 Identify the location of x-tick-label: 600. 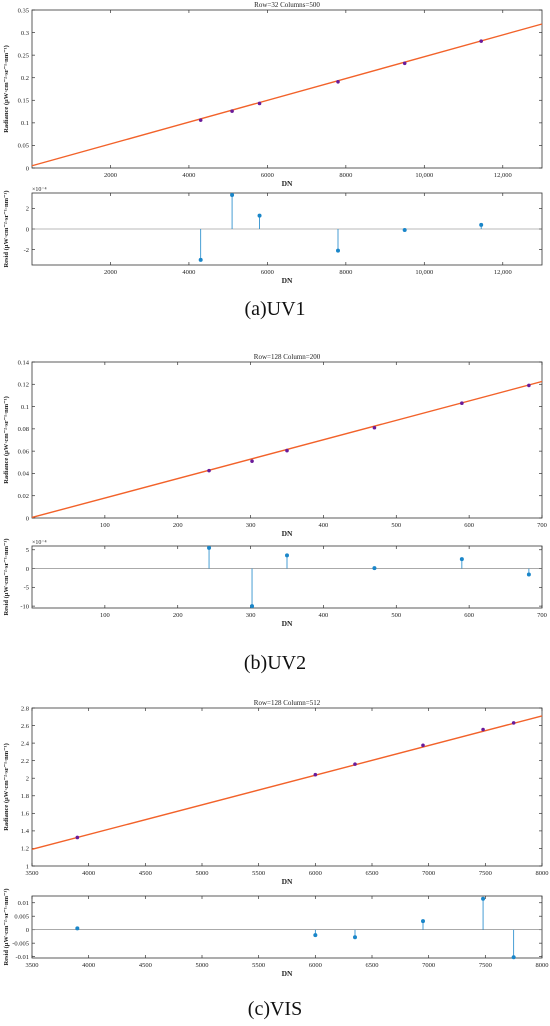
(469, 615).